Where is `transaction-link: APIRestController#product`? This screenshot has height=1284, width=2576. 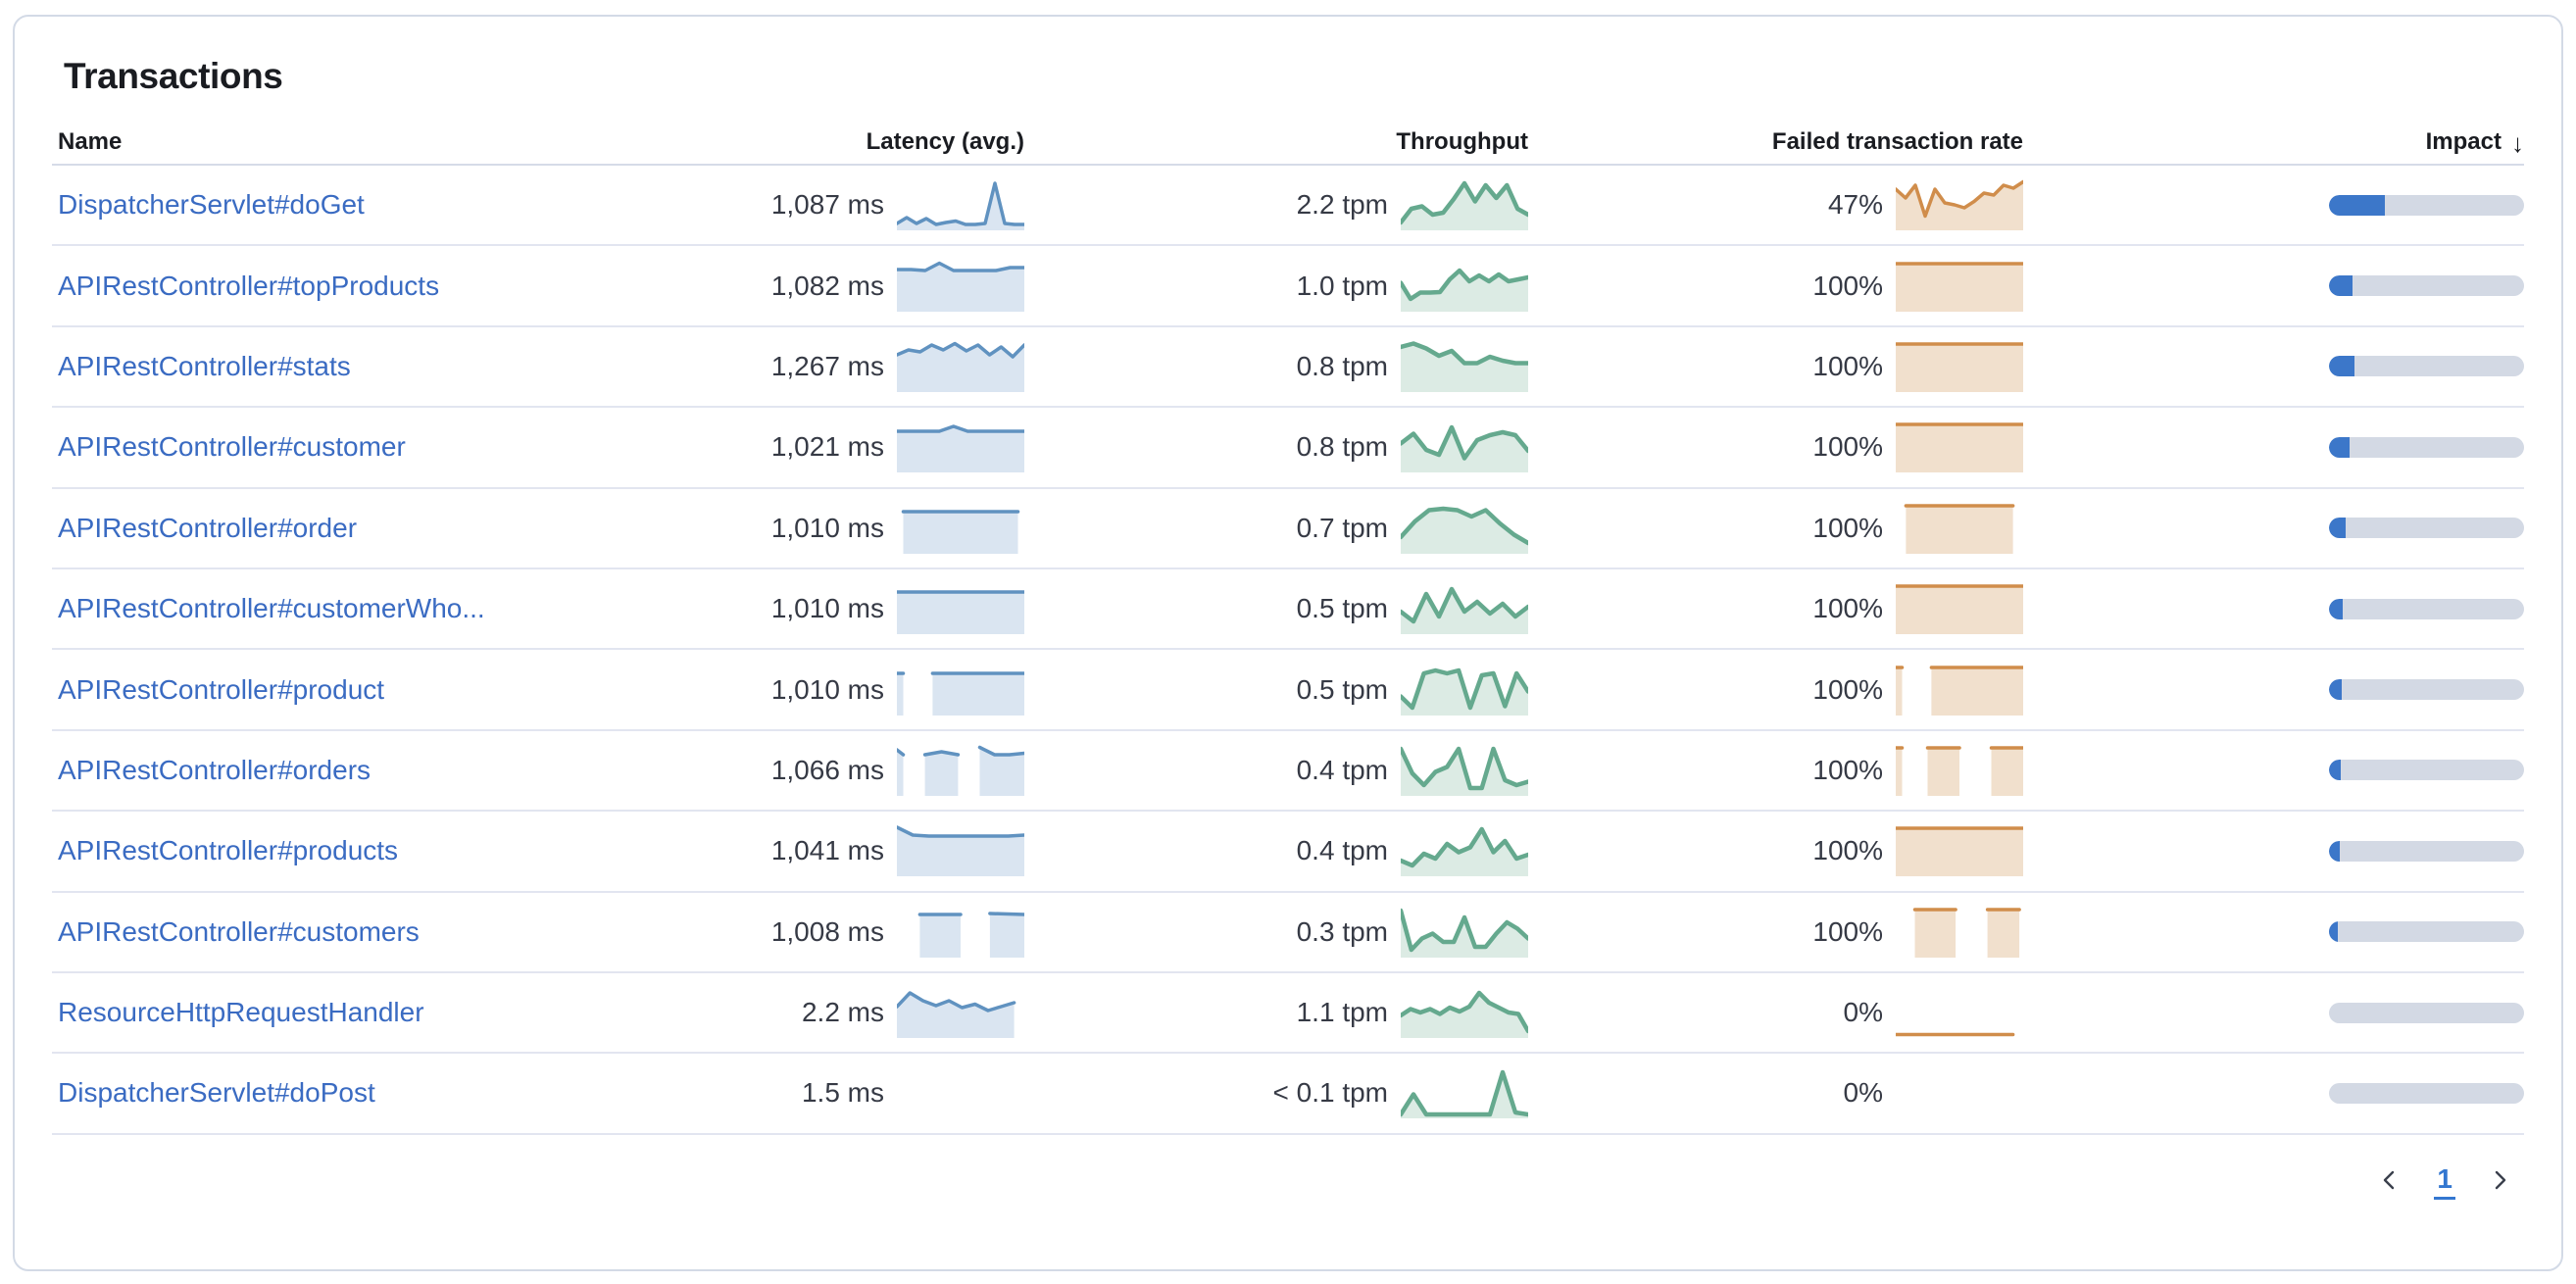
transaction-link: APIRestController#product is located at coordinates (221, 689).